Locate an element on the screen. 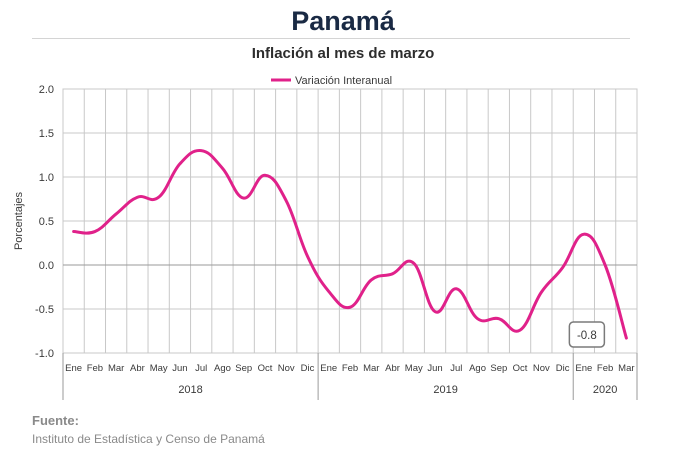 This screenshot has height=452, width=686. source-label: Fuente: is located at coordinates (55, 420).